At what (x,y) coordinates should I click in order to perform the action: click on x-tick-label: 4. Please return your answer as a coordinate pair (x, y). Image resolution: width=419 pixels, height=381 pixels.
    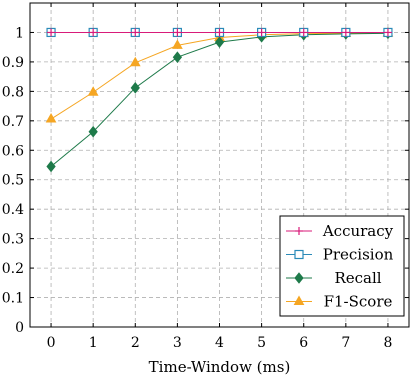
    Looking at the image, I should click on (219, 343).